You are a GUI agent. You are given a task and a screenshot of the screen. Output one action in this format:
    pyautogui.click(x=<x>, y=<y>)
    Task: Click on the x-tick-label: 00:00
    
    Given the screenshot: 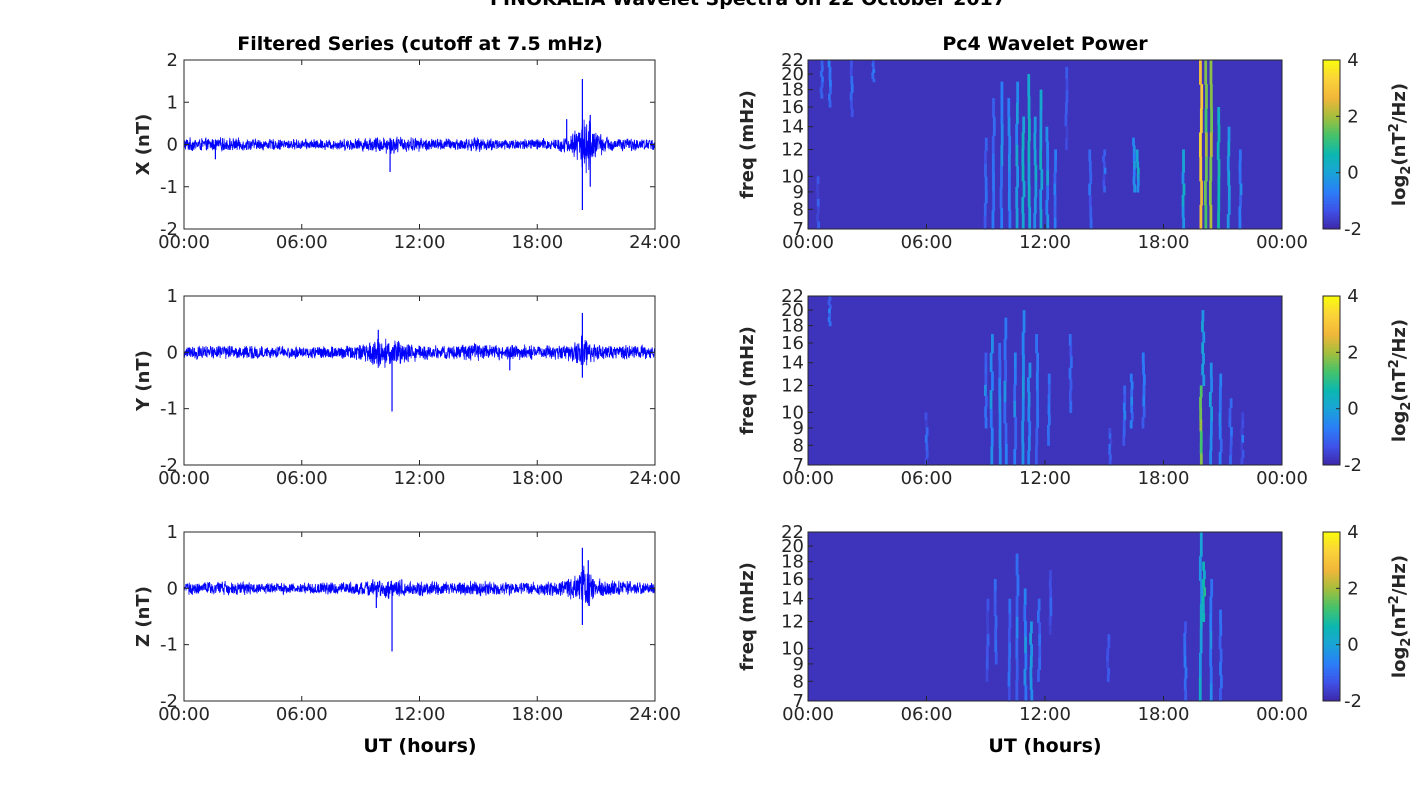 What is the action you would take?
    pyautogui.click(x=1282, y=242)
    